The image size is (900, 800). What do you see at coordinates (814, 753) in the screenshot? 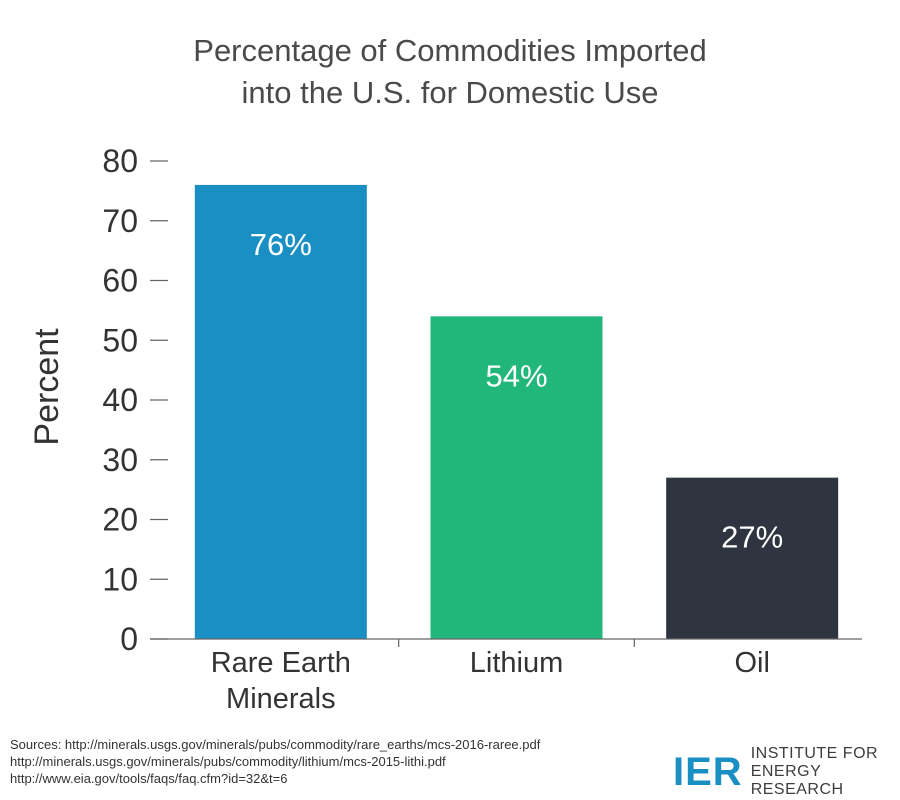
I see `logo-text-line-1: INSTITUTE FOR` at bounding box center [814, 753].